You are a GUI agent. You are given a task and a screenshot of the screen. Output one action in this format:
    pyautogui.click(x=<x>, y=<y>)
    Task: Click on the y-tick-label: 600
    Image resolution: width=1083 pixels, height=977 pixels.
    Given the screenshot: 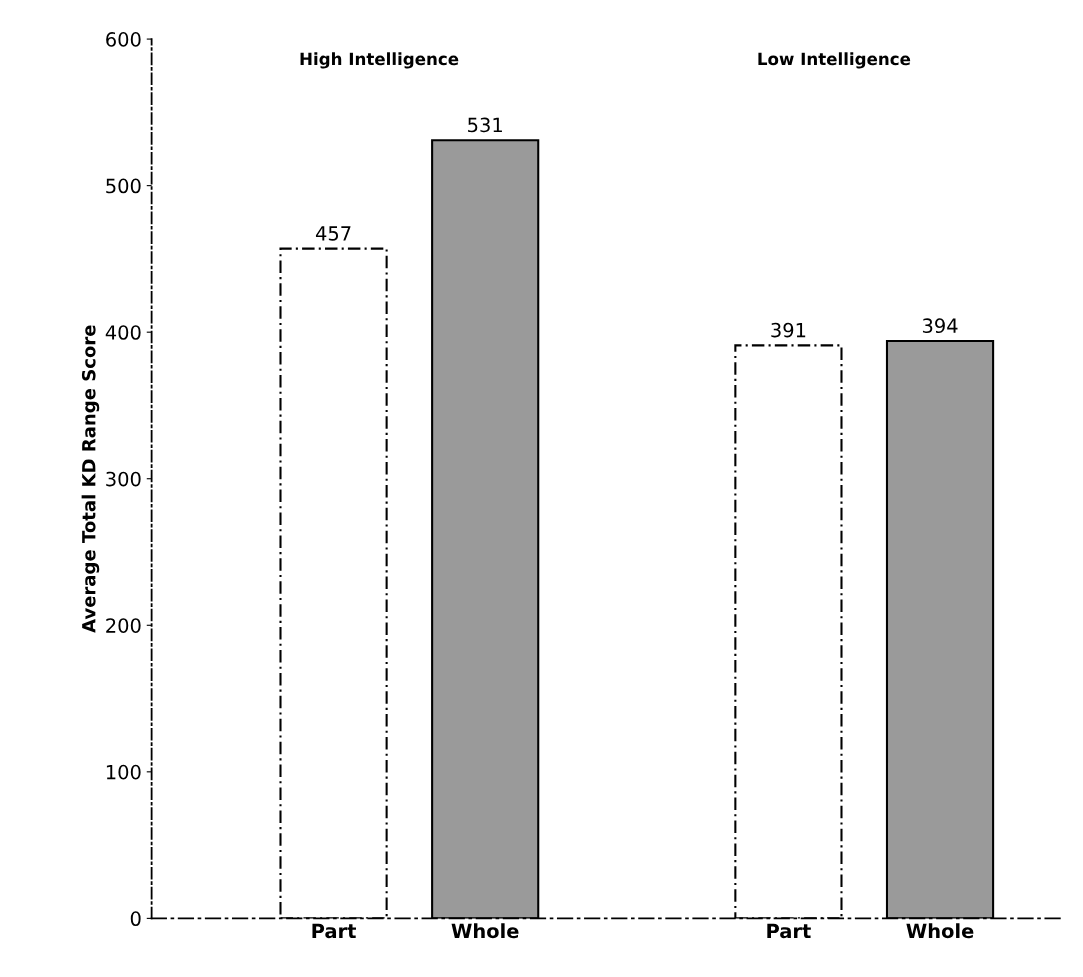 What is the action you would take?
    pyautogui.click(x=123, y=39)
    